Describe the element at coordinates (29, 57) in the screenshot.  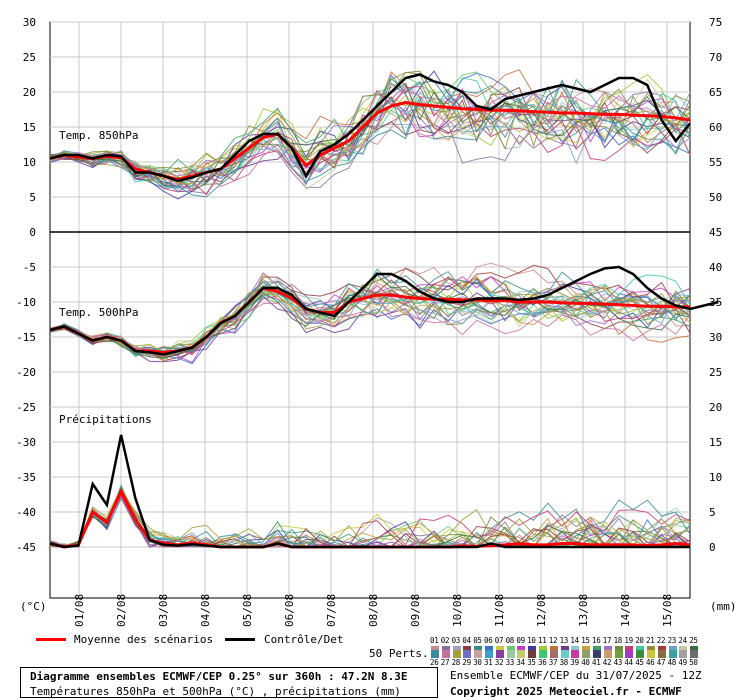
I see `left-axis-tick: 25` at that location.